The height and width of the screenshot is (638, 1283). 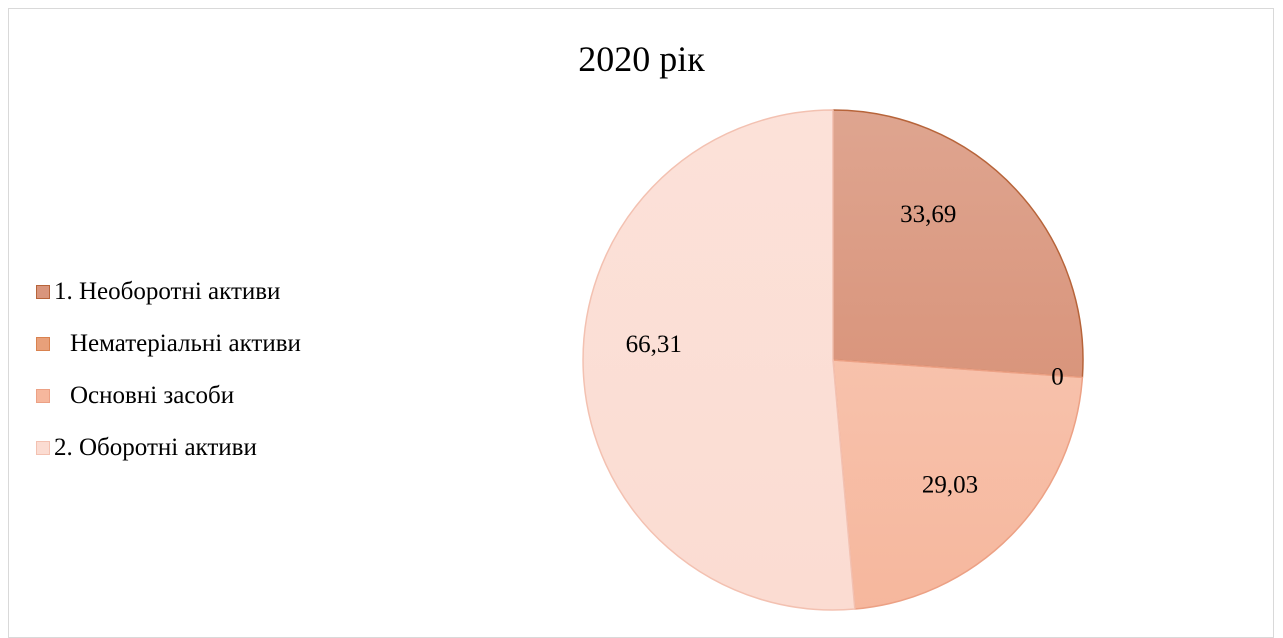 What do you see at coordinates (43, 396) in the screenshot?
I see `legend-swatch-fixed-assets` at bounding box center [43, 396].